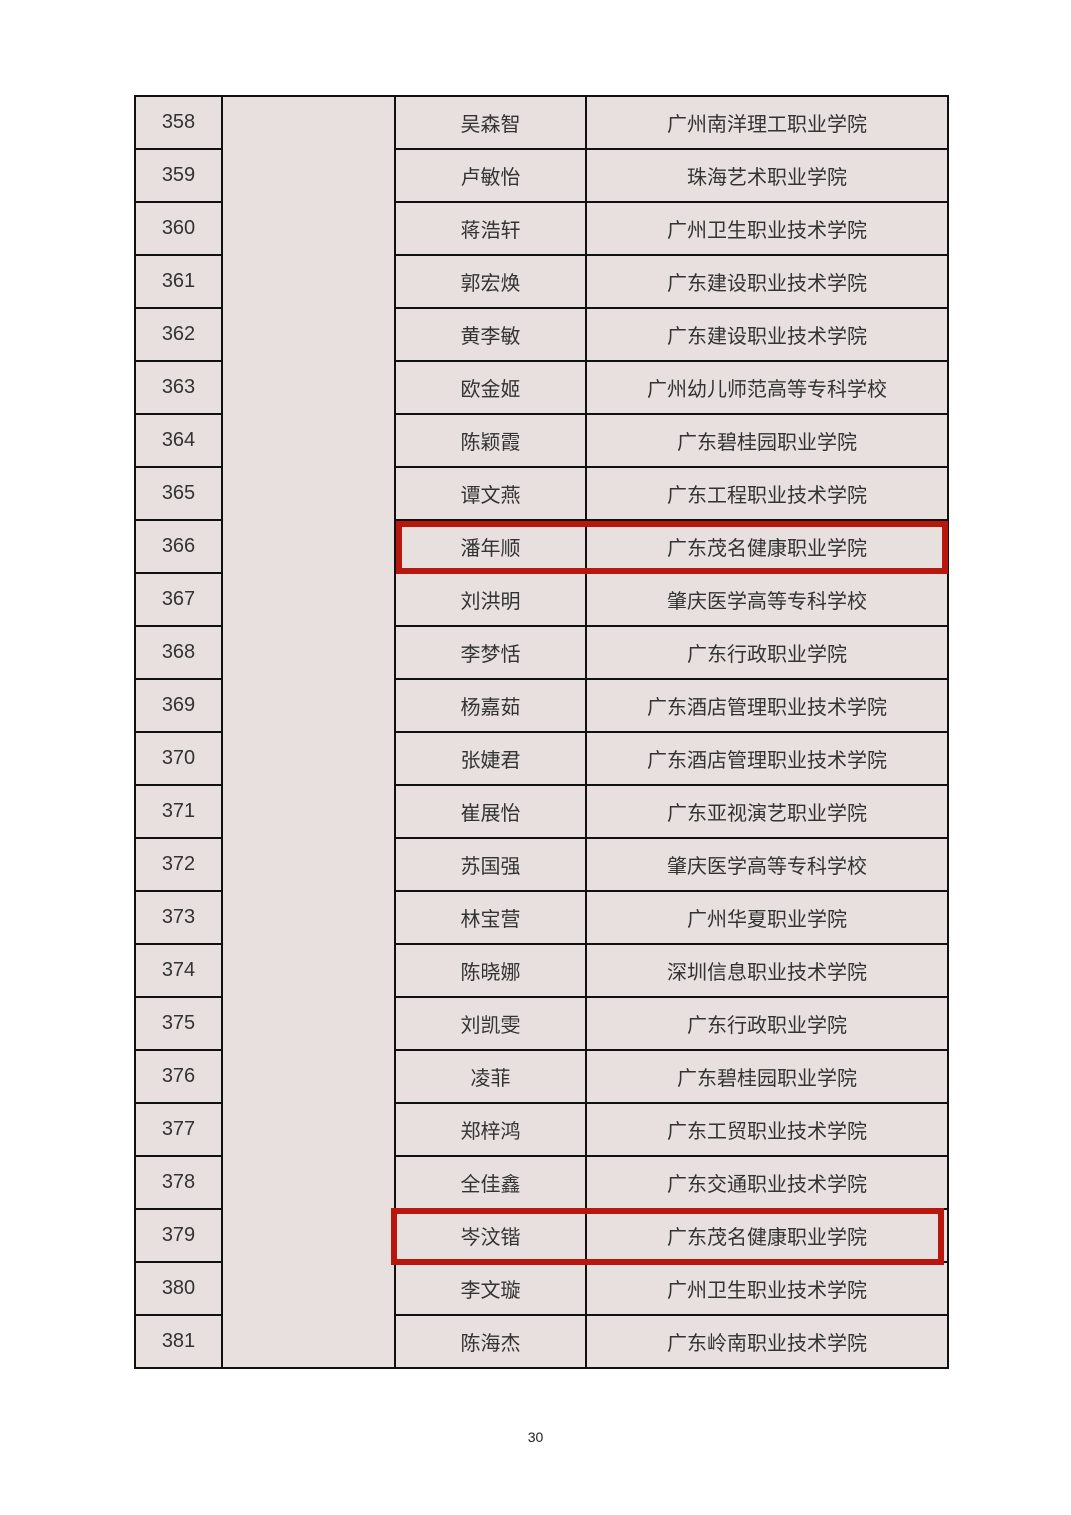  Describe the element at coordinates (178, 122) in the screenshot. I see `row-number: 358` at that location.